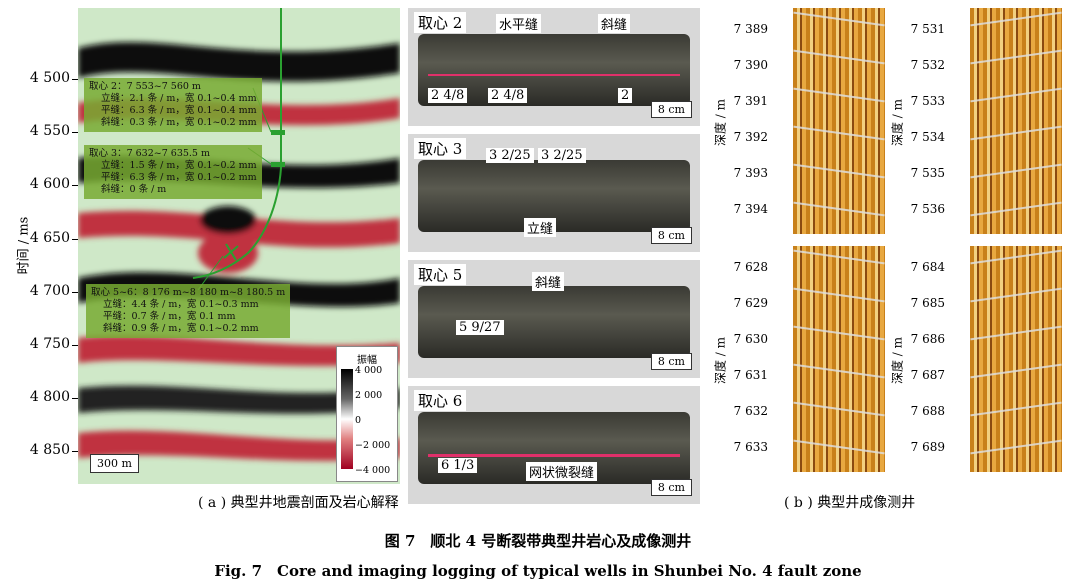 The height and width of the screenshot is (585, 1076). Describe the element at coordinates (927, 173) in the screenshot. I see `imaging-log-depth-tick: 7 535` at that location.